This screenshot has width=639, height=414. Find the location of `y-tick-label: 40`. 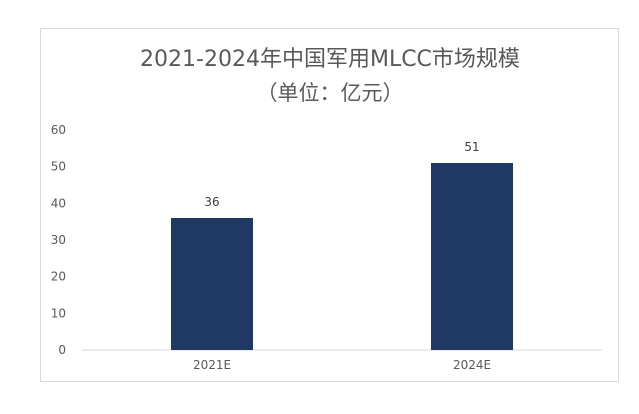

y-tick-label: 40 is located at coordinates (58, 203).